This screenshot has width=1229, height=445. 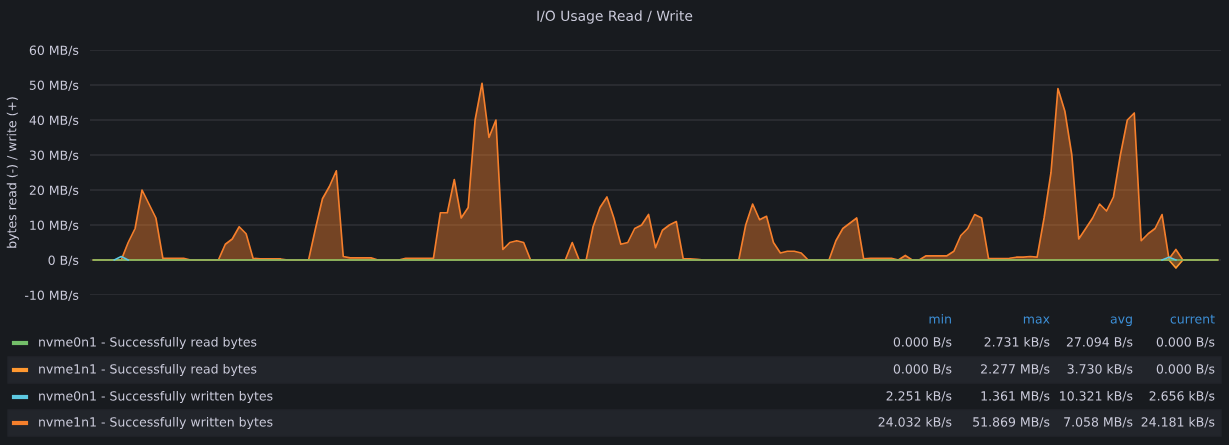 What do you see at coordinates (54, 155) in the screenshot?
I see `y-tick-label: 30 MB/s` at bounding box center [54, 155].